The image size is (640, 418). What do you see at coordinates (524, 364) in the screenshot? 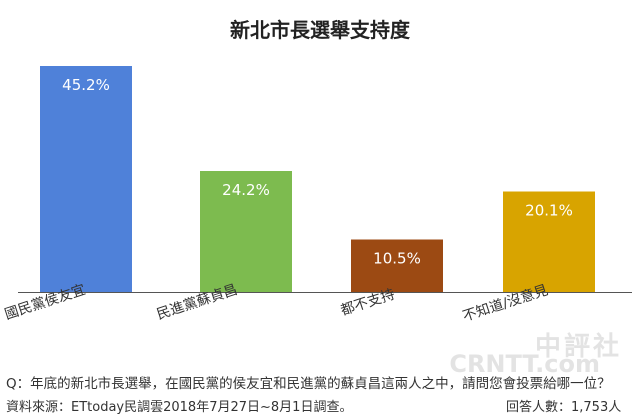
I see `watermark: CRNTT.com` at bounding box center [524, 364].